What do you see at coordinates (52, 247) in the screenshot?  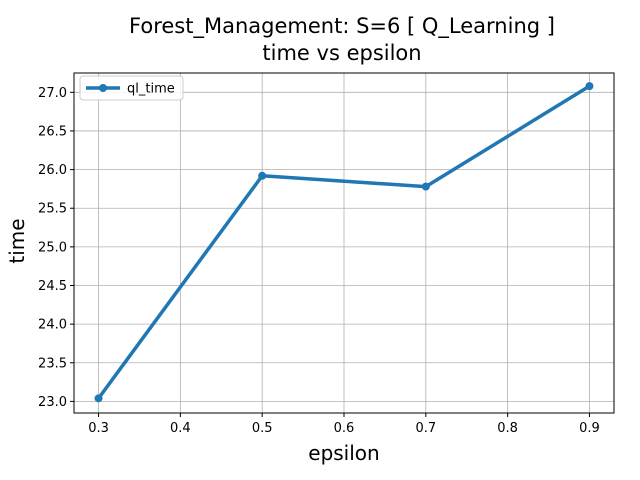 I see `y-tick-label: 25.0` at bounding box center [52, 247].